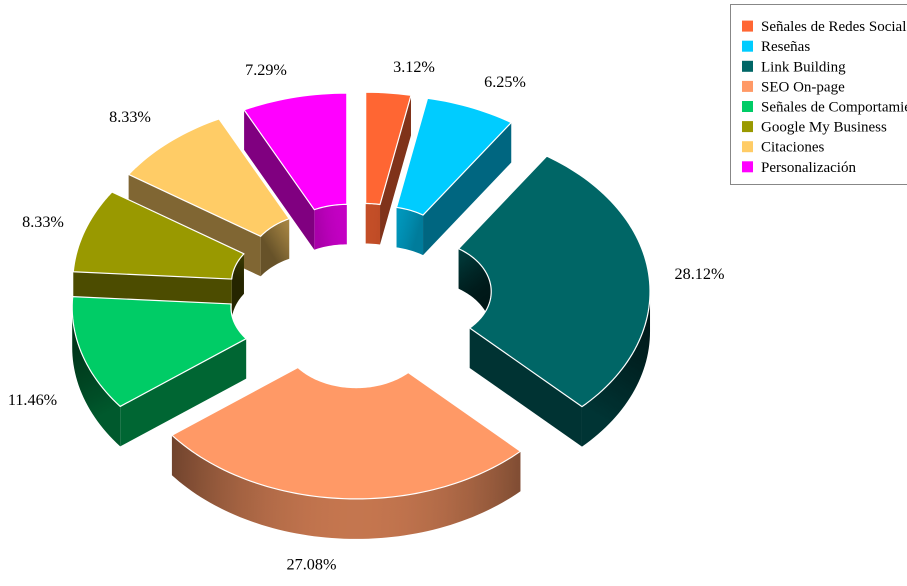  What do you see at coordinates (505, 82) in the screenshot?
I see `svg-text: 6.25%` at bounding box center [505, 82].